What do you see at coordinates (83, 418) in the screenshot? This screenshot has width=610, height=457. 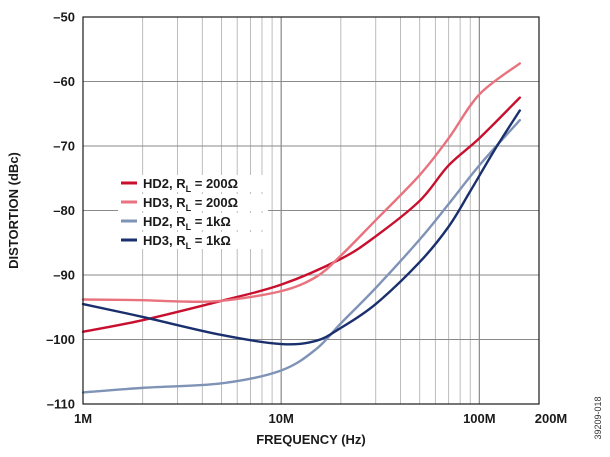 I see `x-tick-label: 1M` at bounding box center [83, 418].